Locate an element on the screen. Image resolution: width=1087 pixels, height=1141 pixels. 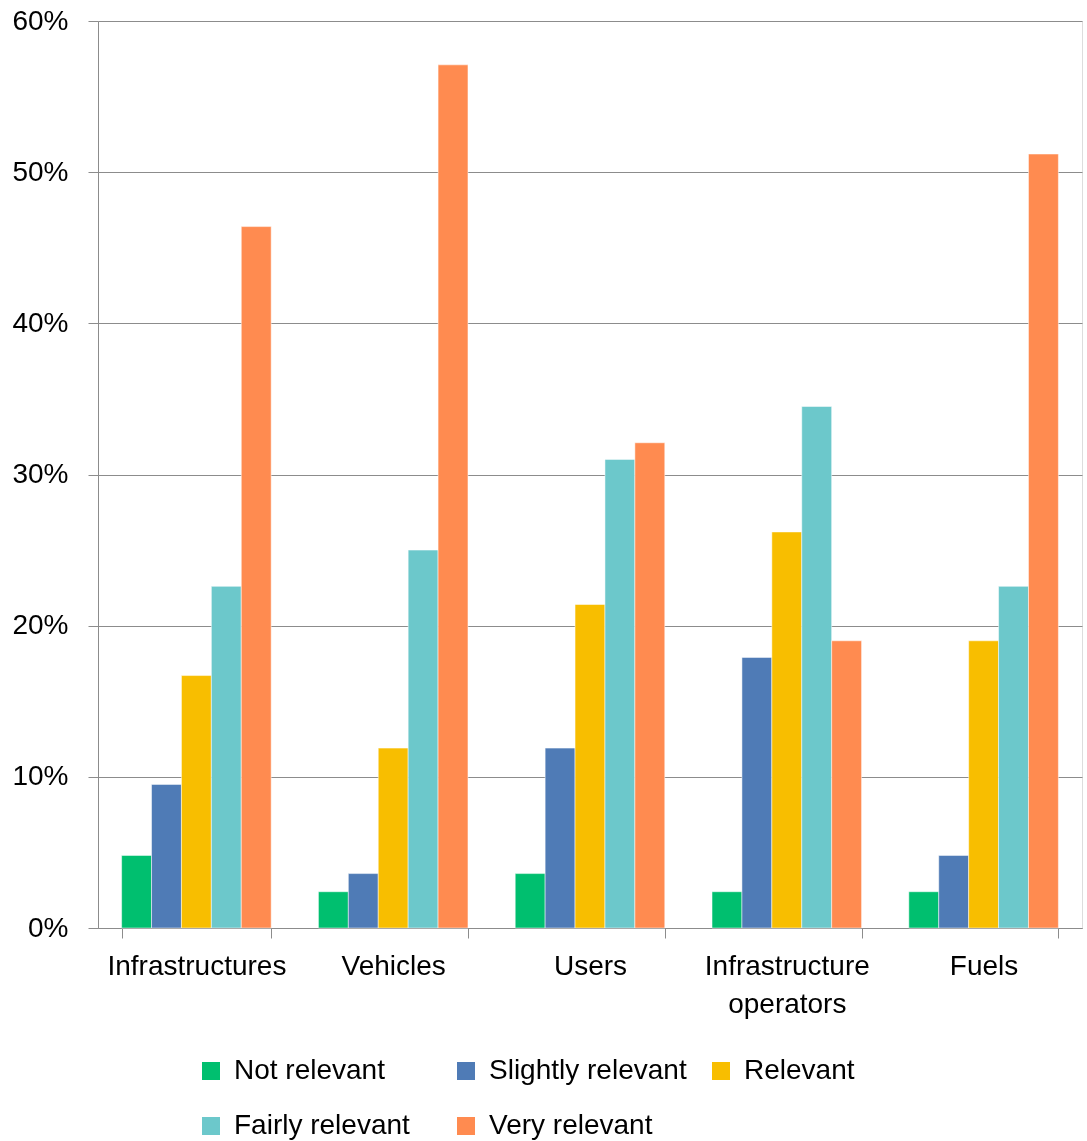
y-tick-label: 40% is located at coordinates (40, 322).